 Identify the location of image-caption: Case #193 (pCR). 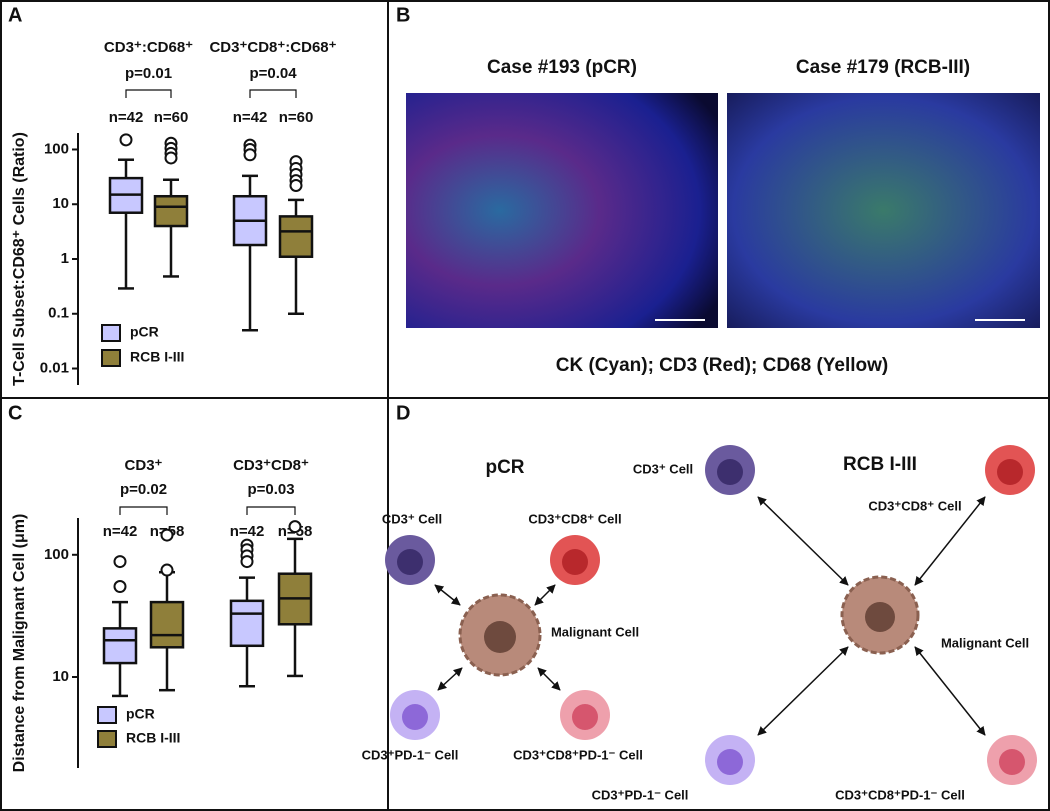
(562, 67).